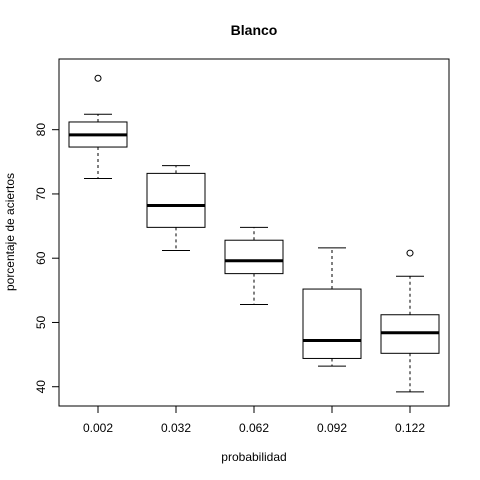 This screenshot has width=480, height=480. I want to click on y-tick-label: 80, so click(41, 130).